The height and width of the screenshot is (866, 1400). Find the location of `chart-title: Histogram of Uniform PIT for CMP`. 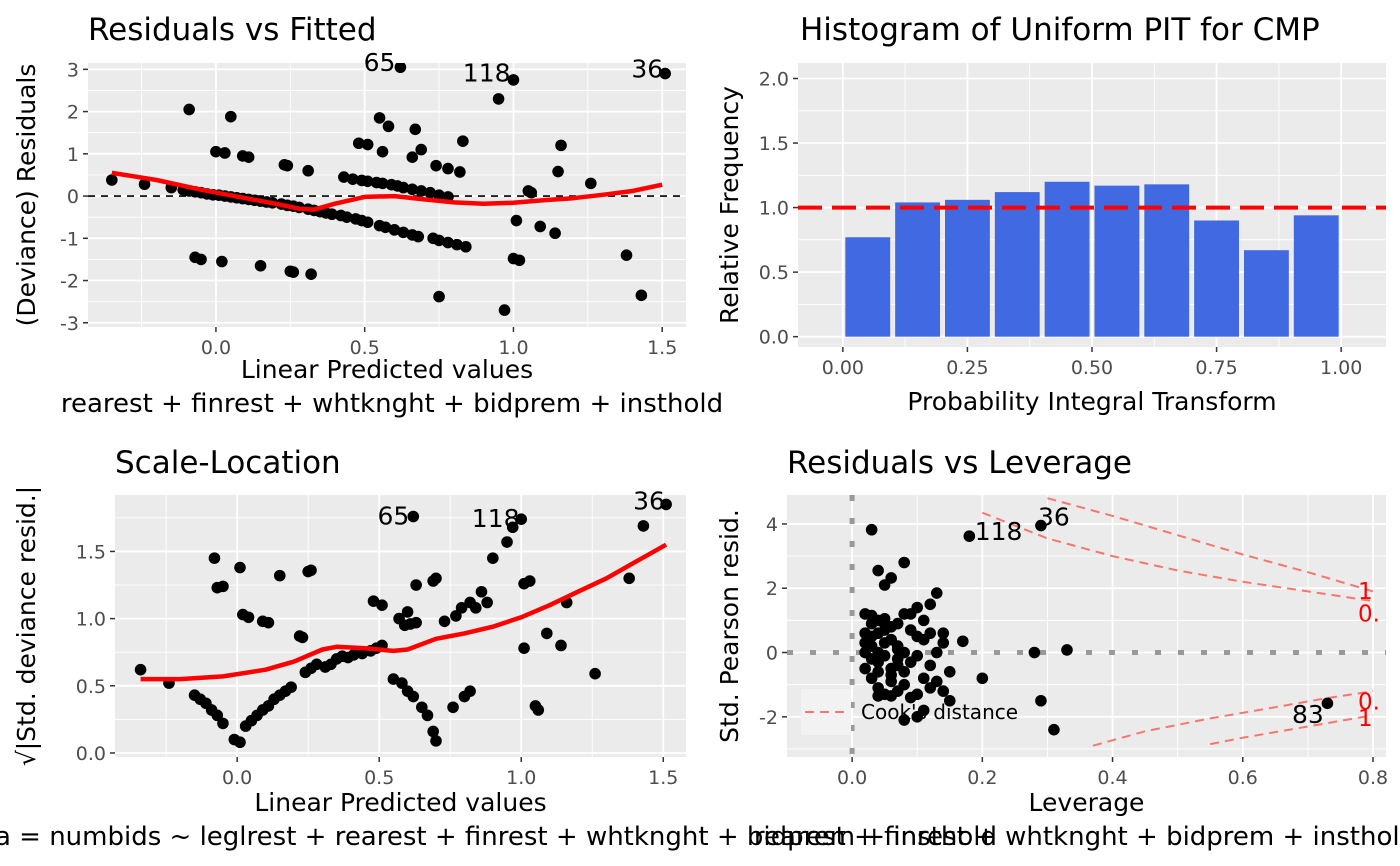

chart-title: Histogram of Uniform PIT for CMP is located at coordinates (1060, 30).